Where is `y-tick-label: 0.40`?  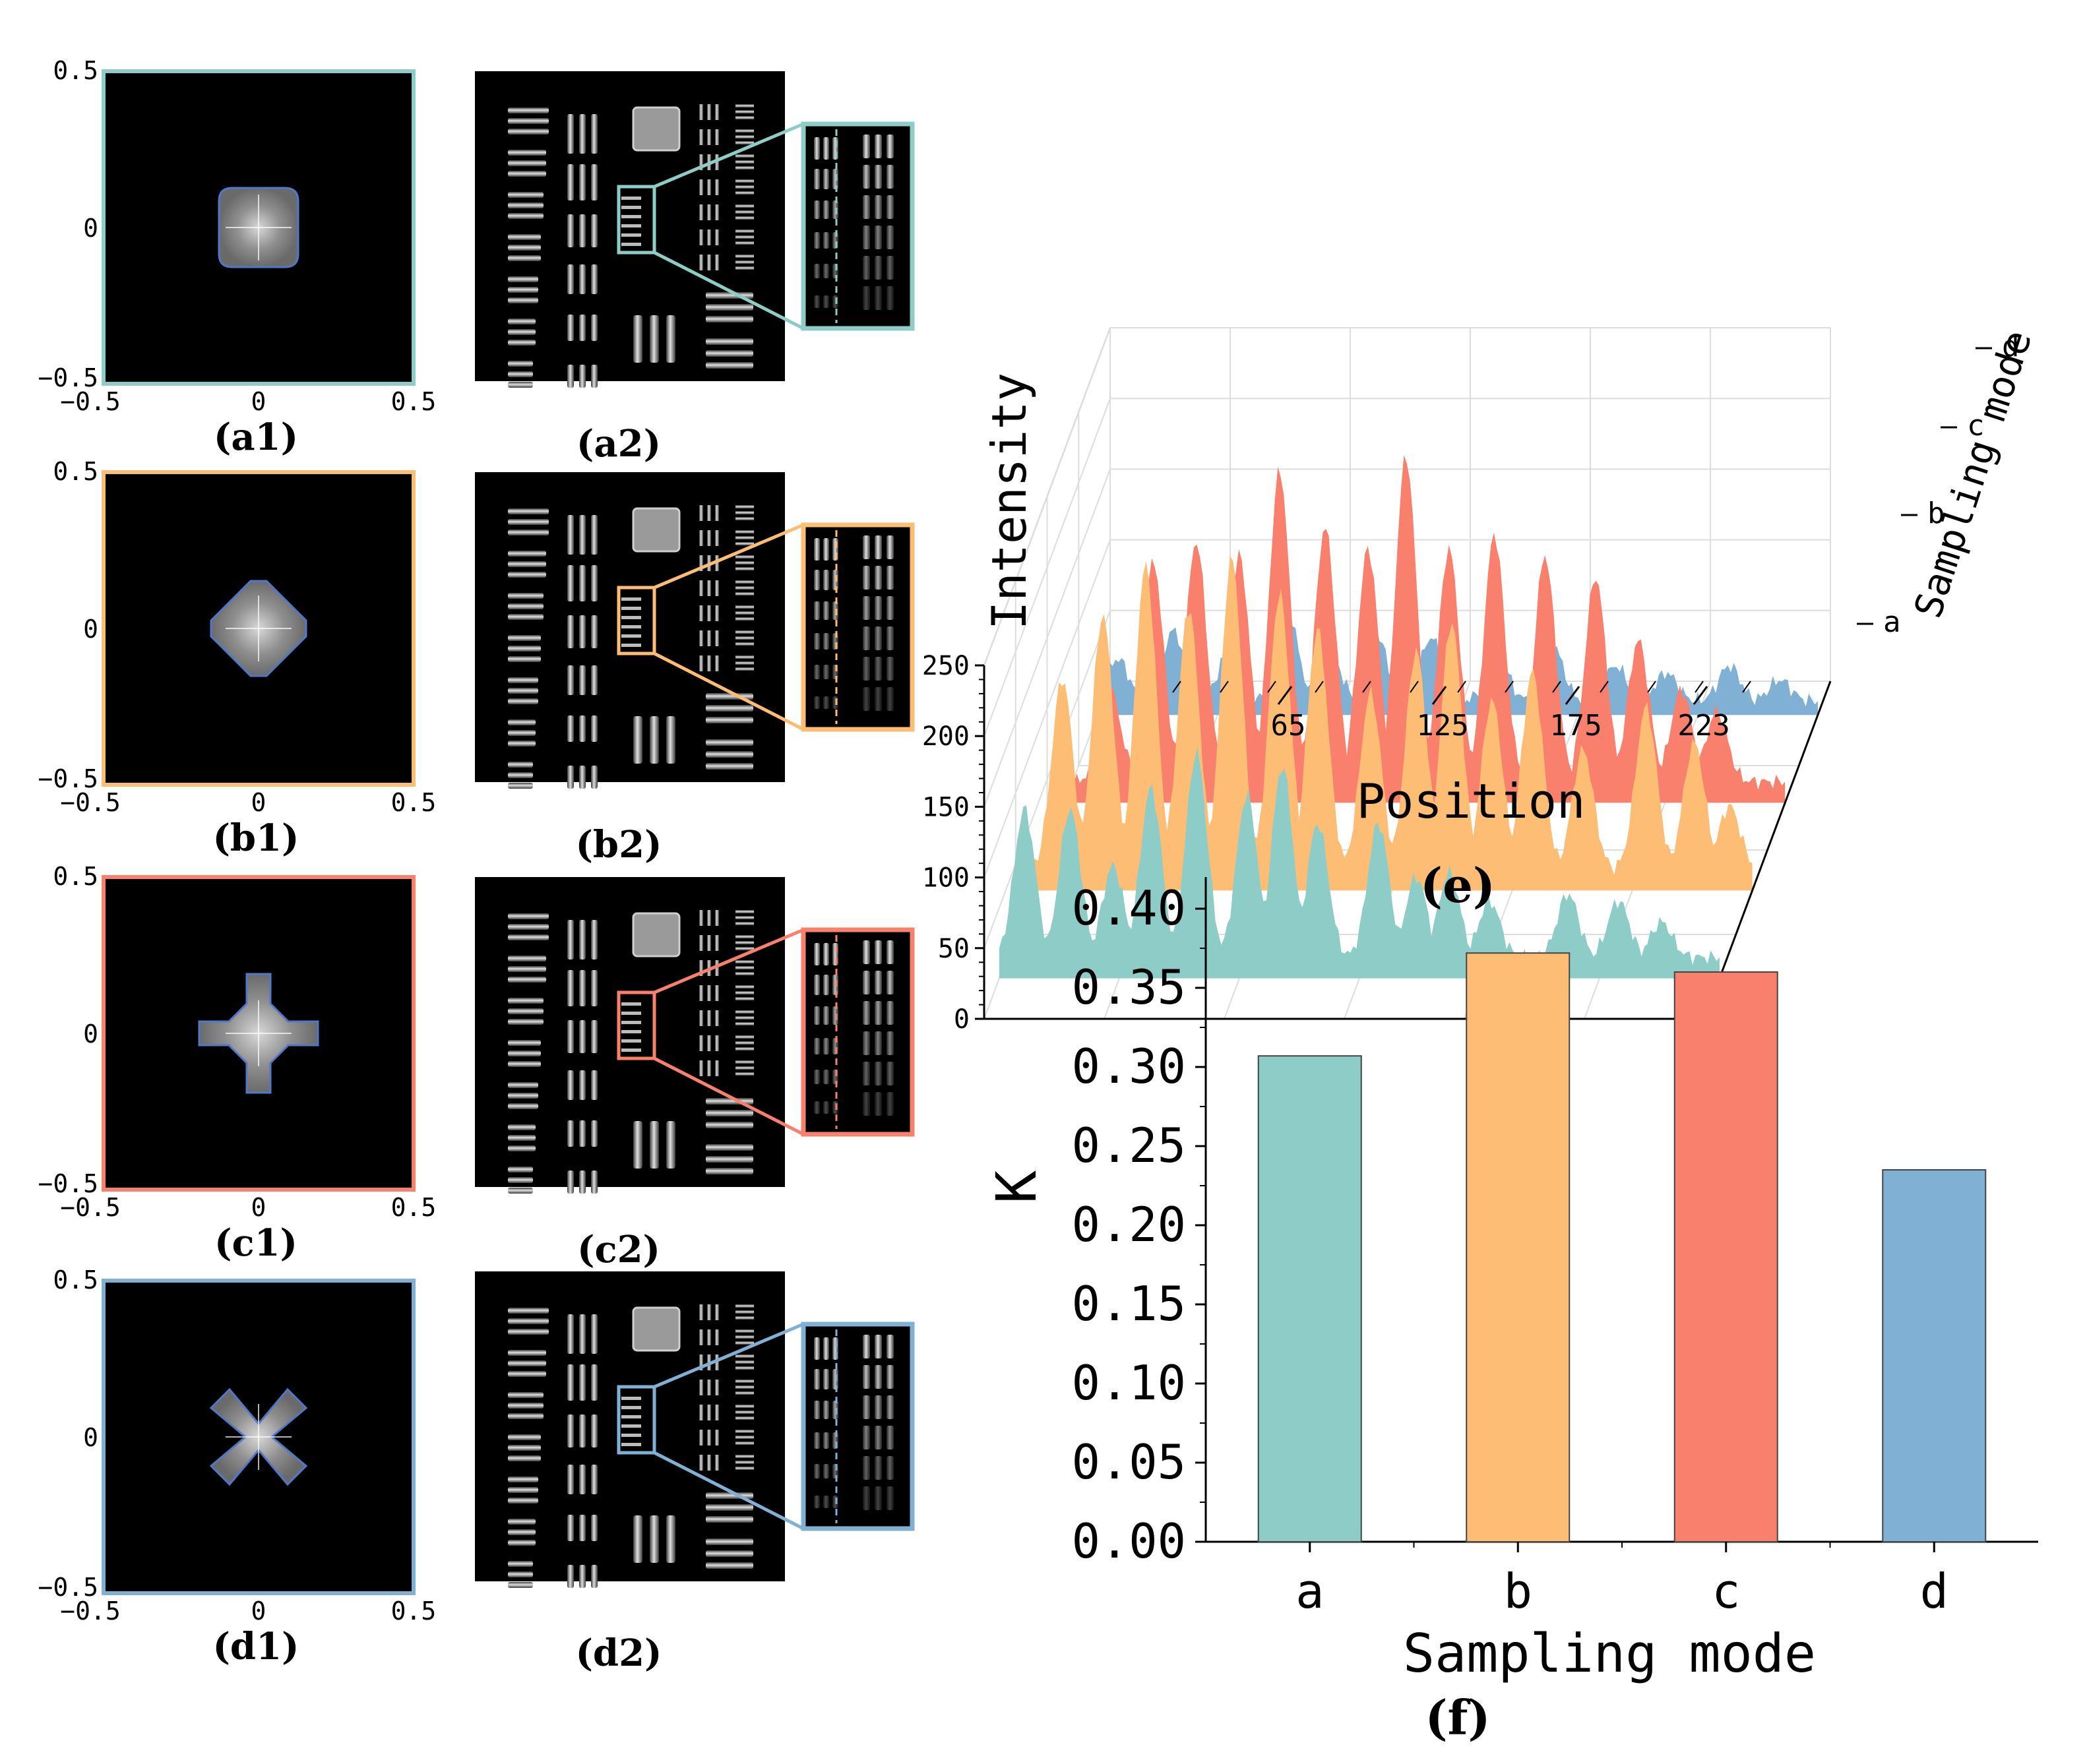 y-tick-label: 0.40 is located at coordinates (1129, 908).